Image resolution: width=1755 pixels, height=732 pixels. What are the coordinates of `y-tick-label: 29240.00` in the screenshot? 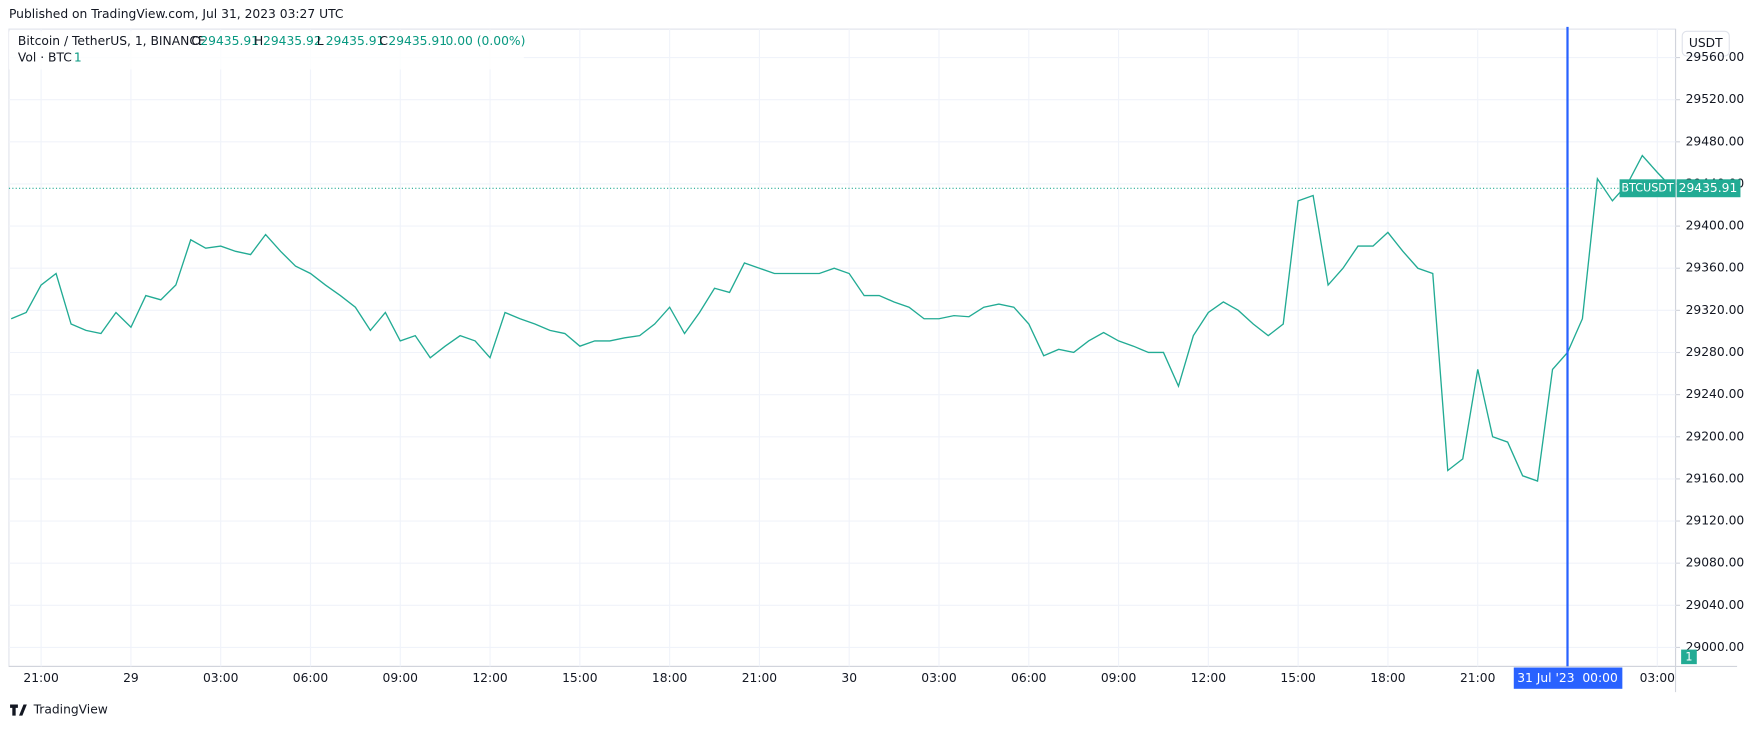 It's located at (1715, 394).